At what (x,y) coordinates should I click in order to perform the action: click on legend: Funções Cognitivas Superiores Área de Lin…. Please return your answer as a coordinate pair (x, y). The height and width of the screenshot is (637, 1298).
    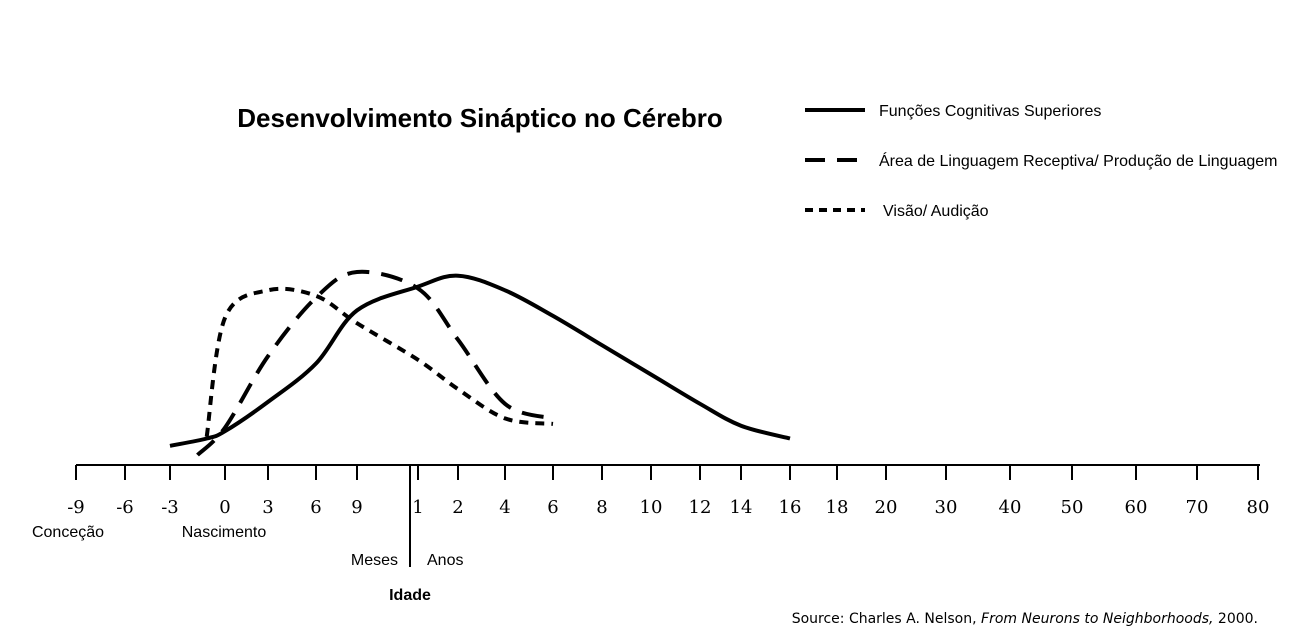
    Looking at the image, I should click on (1041, 161).